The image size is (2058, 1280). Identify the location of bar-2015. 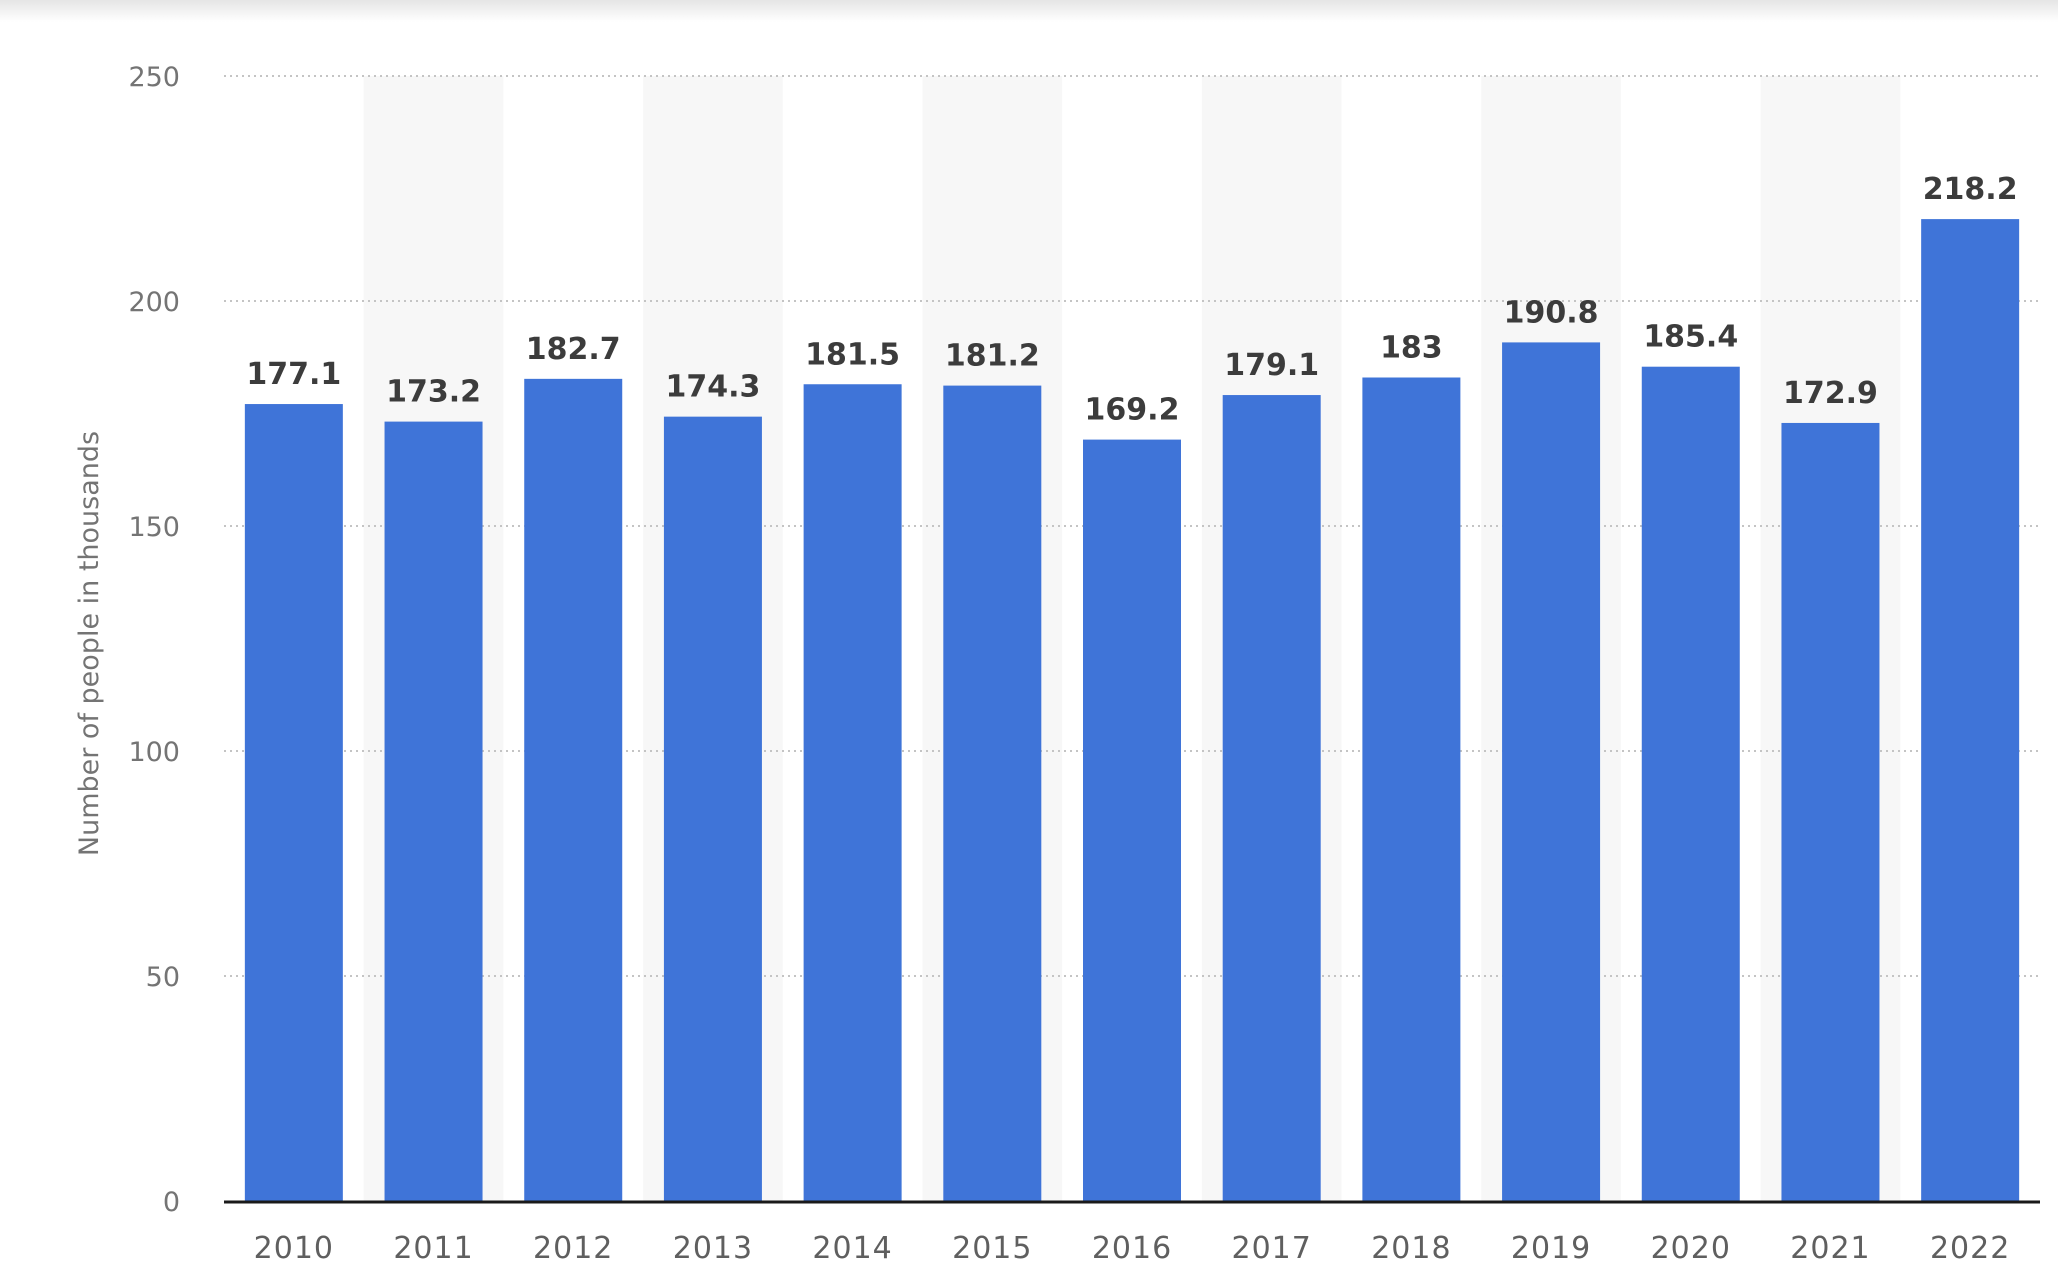
(992, 793).